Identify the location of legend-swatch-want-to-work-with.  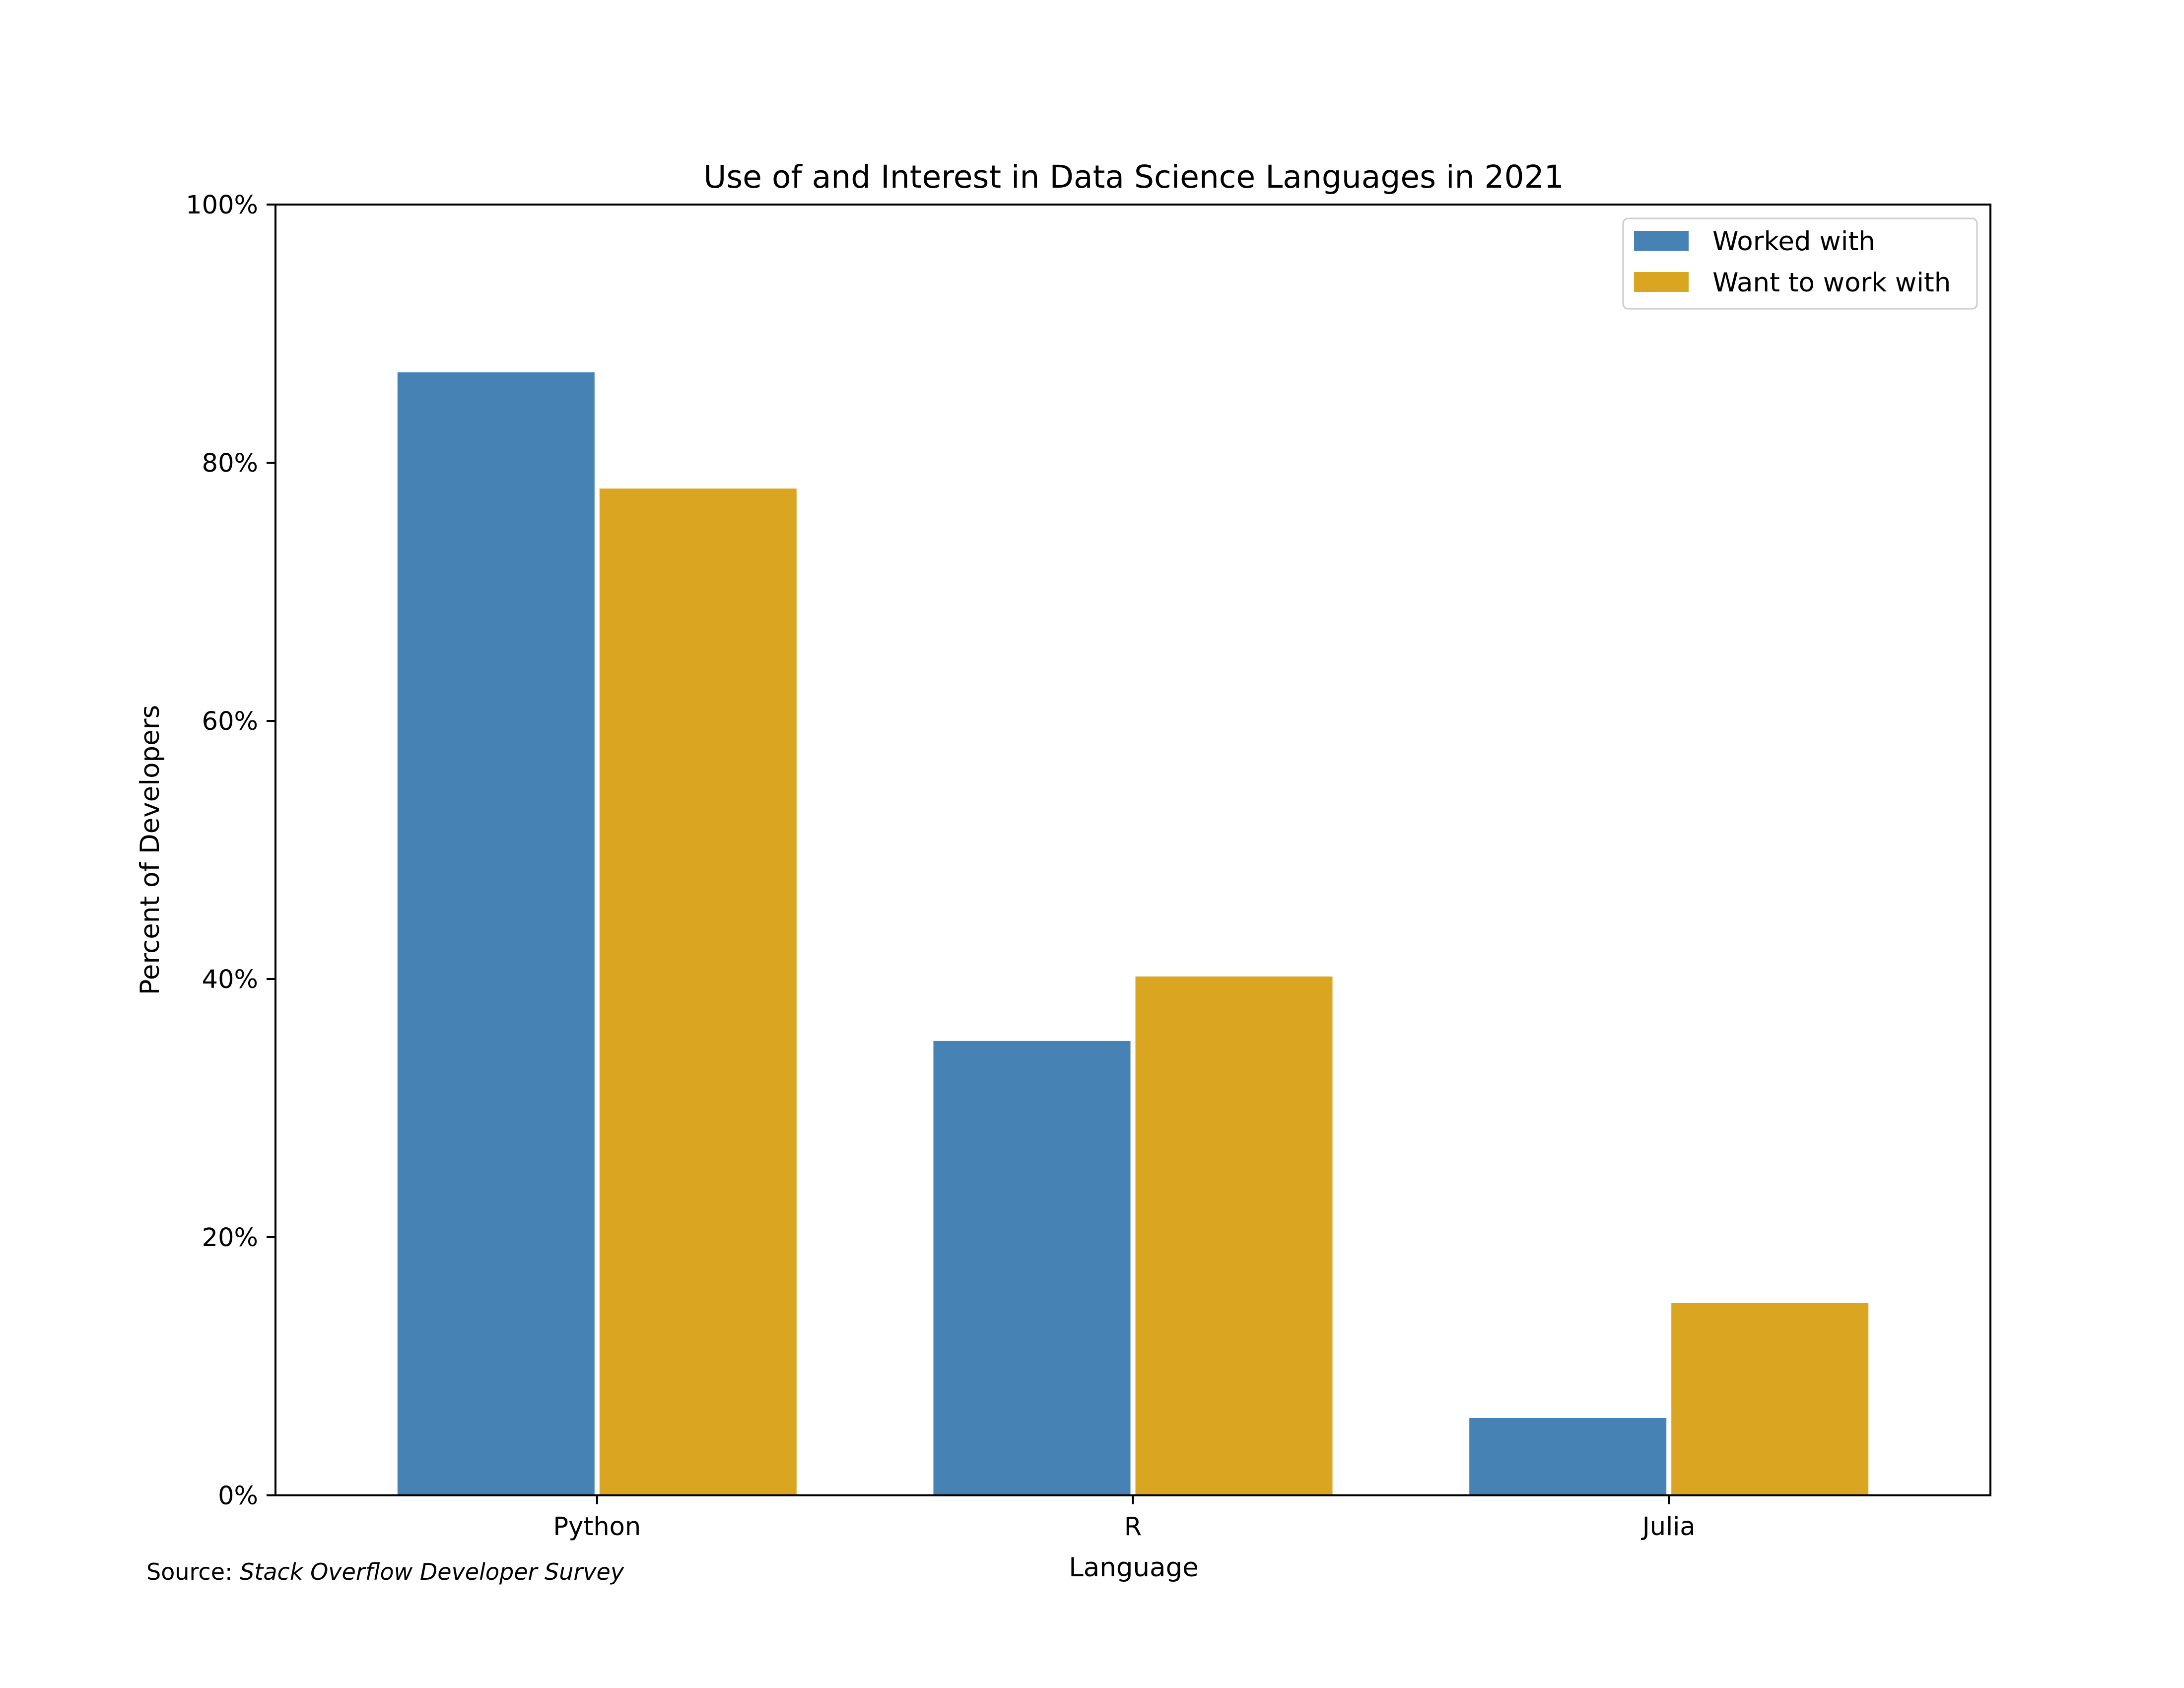
(1661, 282).